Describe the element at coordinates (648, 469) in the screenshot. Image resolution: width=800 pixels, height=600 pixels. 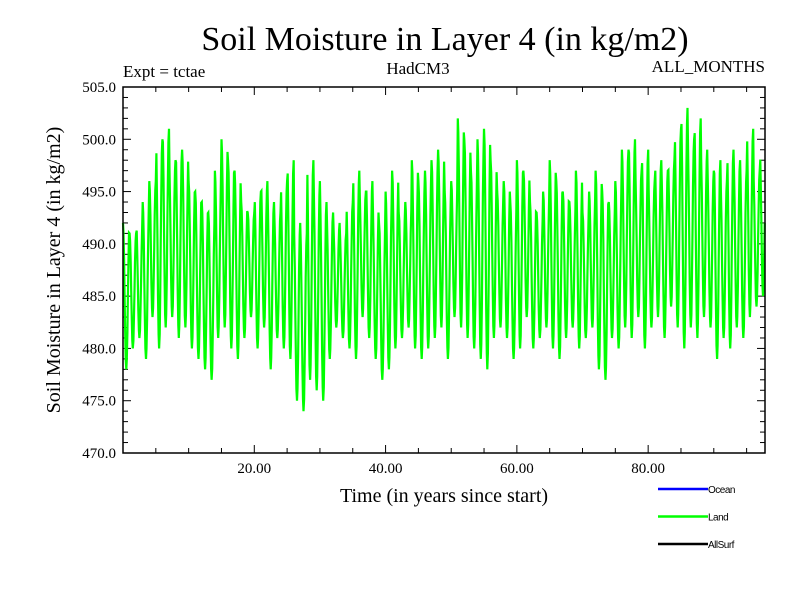
I see `x-tick-label: 80.00` at that location.